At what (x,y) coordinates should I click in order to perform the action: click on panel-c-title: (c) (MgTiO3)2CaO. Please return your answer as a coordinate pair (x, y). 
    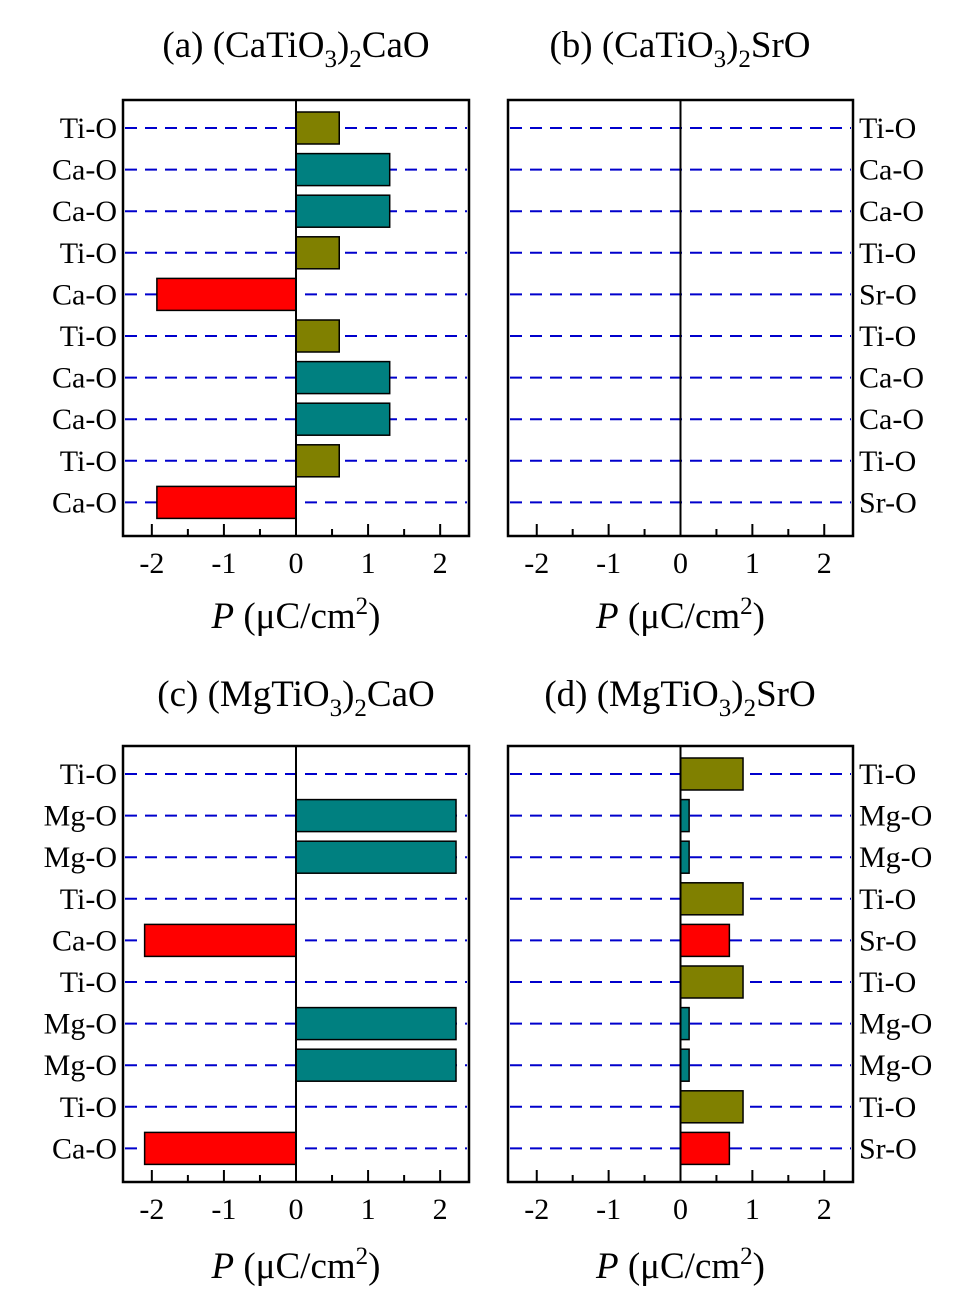
    Looking at the image, I should click on (296, 698).